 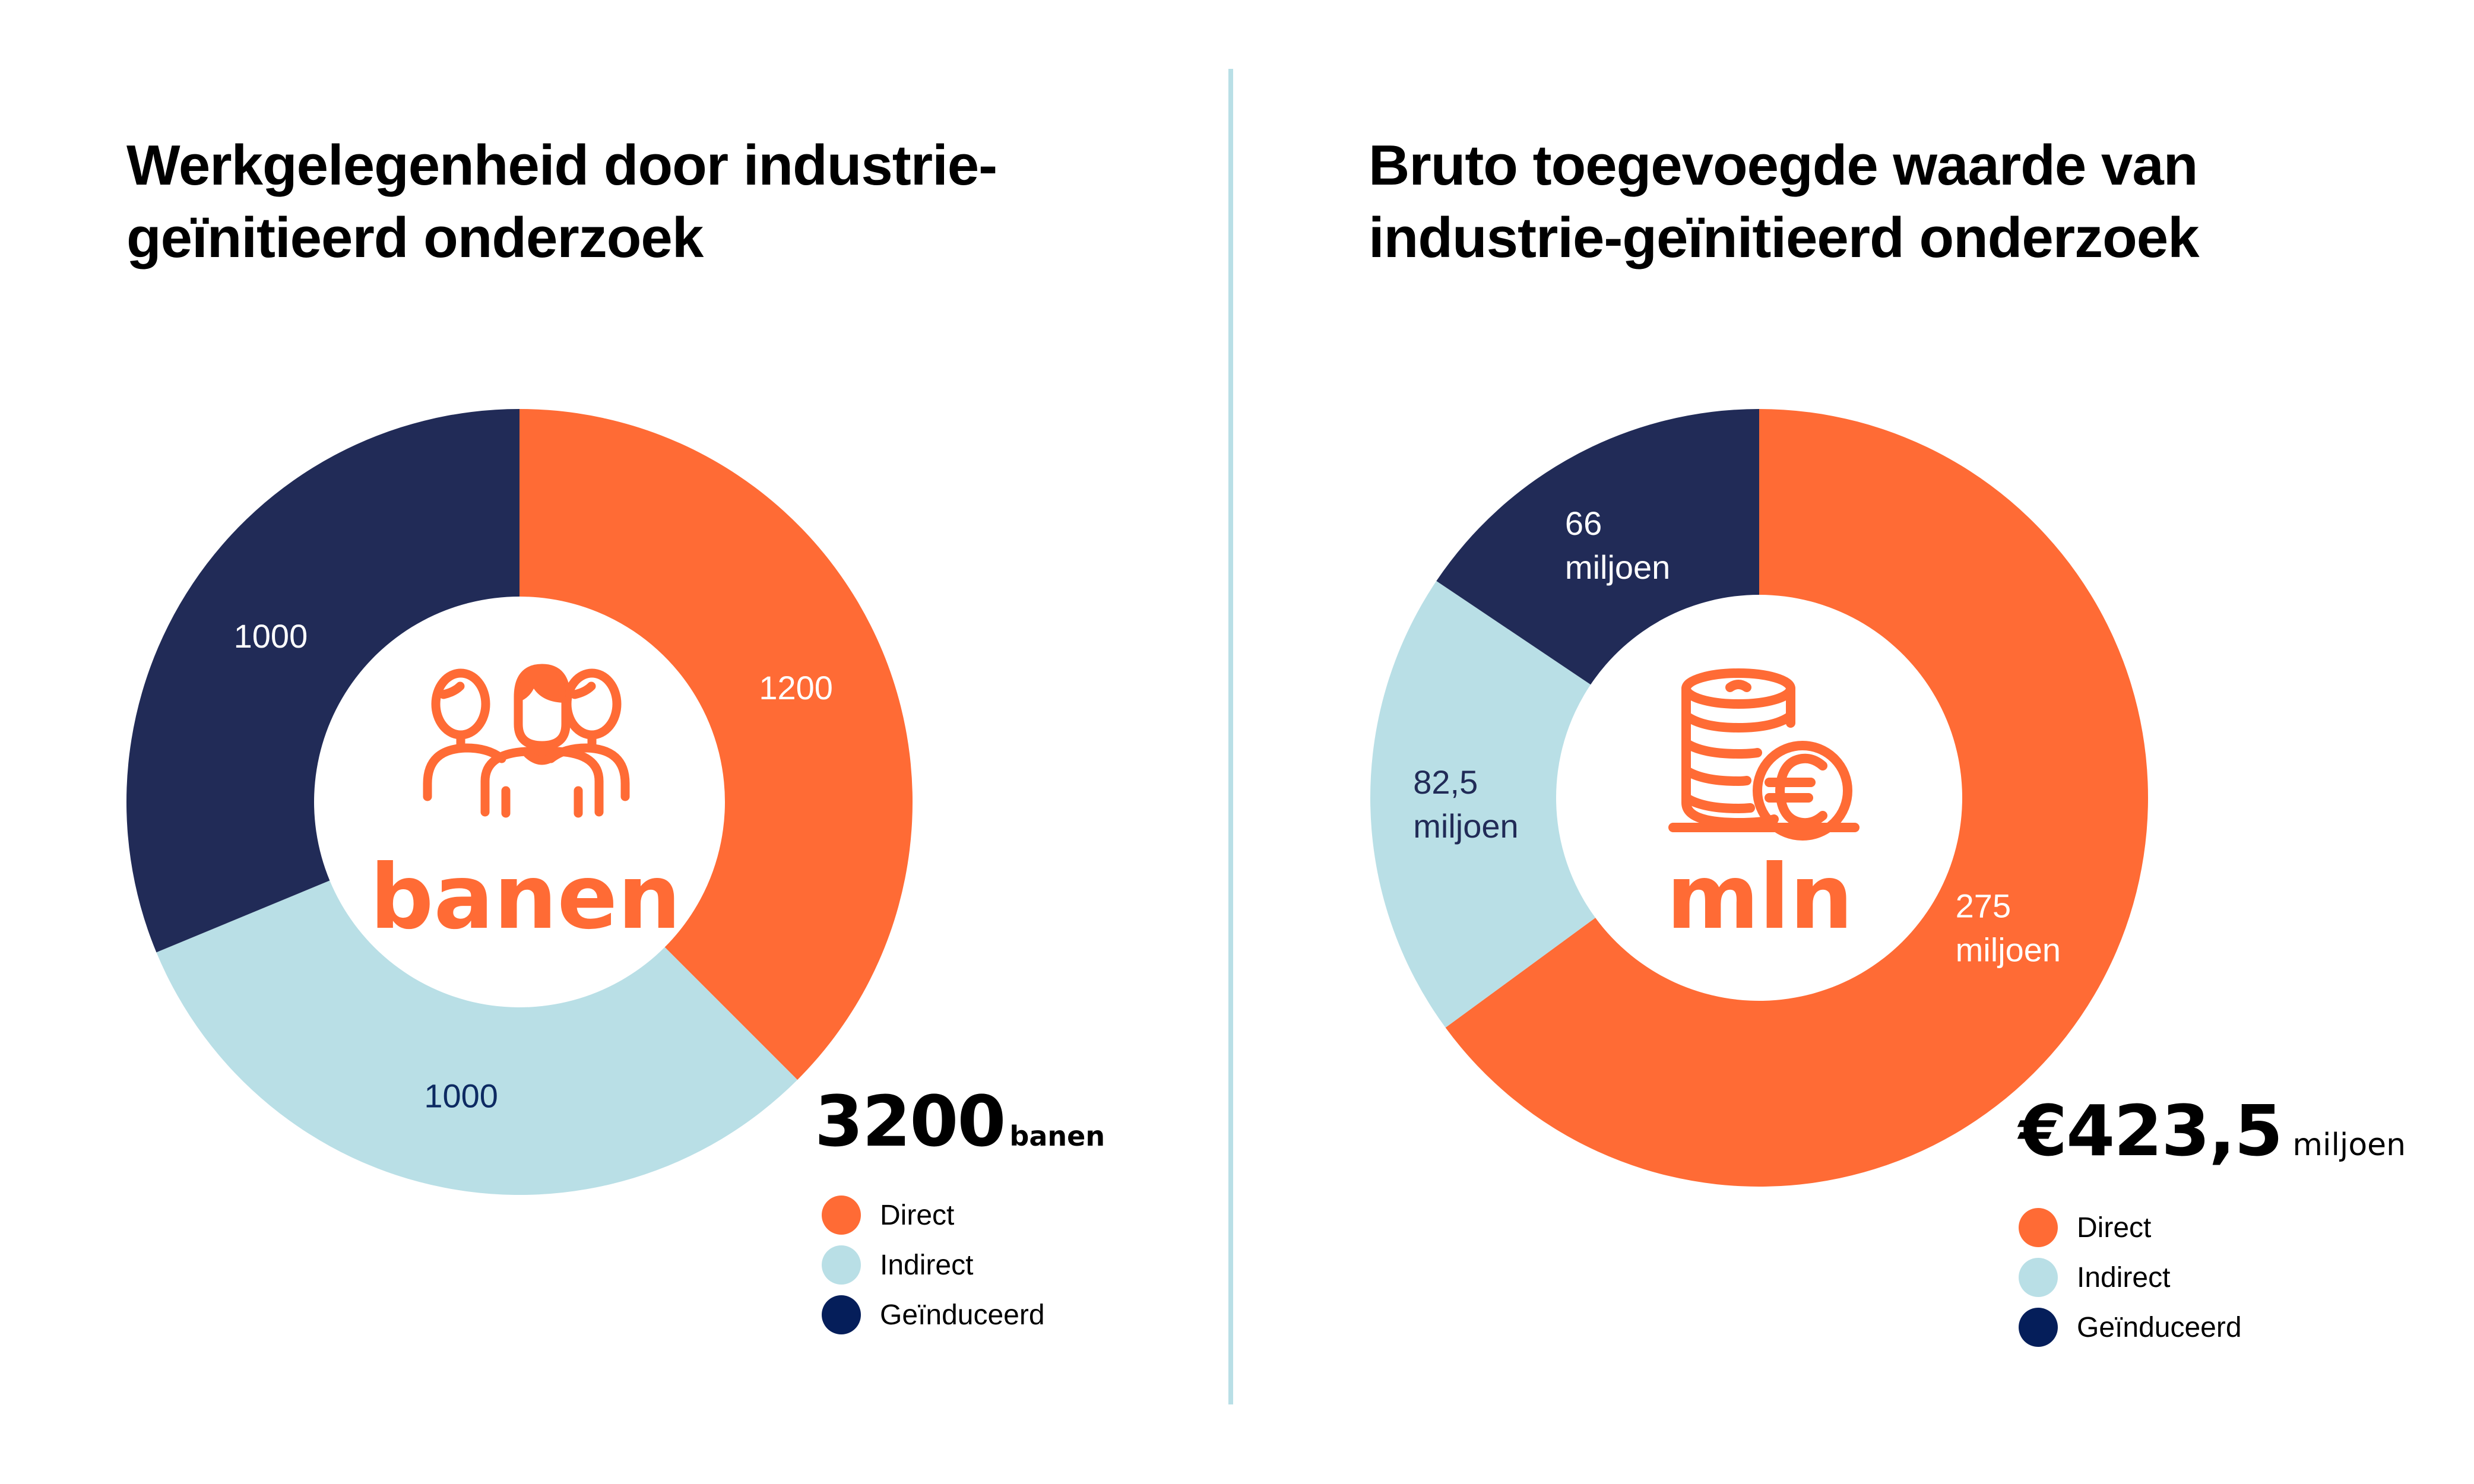 I want to click on total-employment: 3200 banen, so click(x=960, y=1121).